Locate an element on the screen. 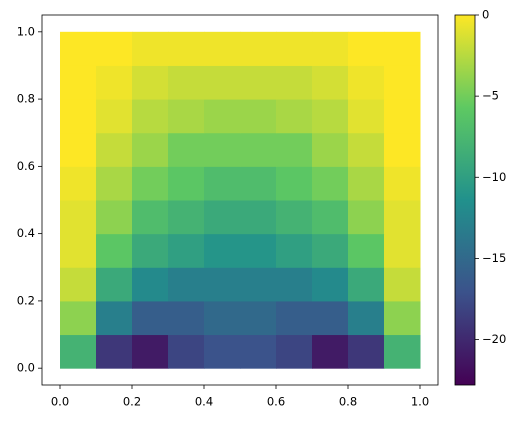 The image size is (530, 422). x-tick-label: 0.0 is located at coordinates (60, 402).